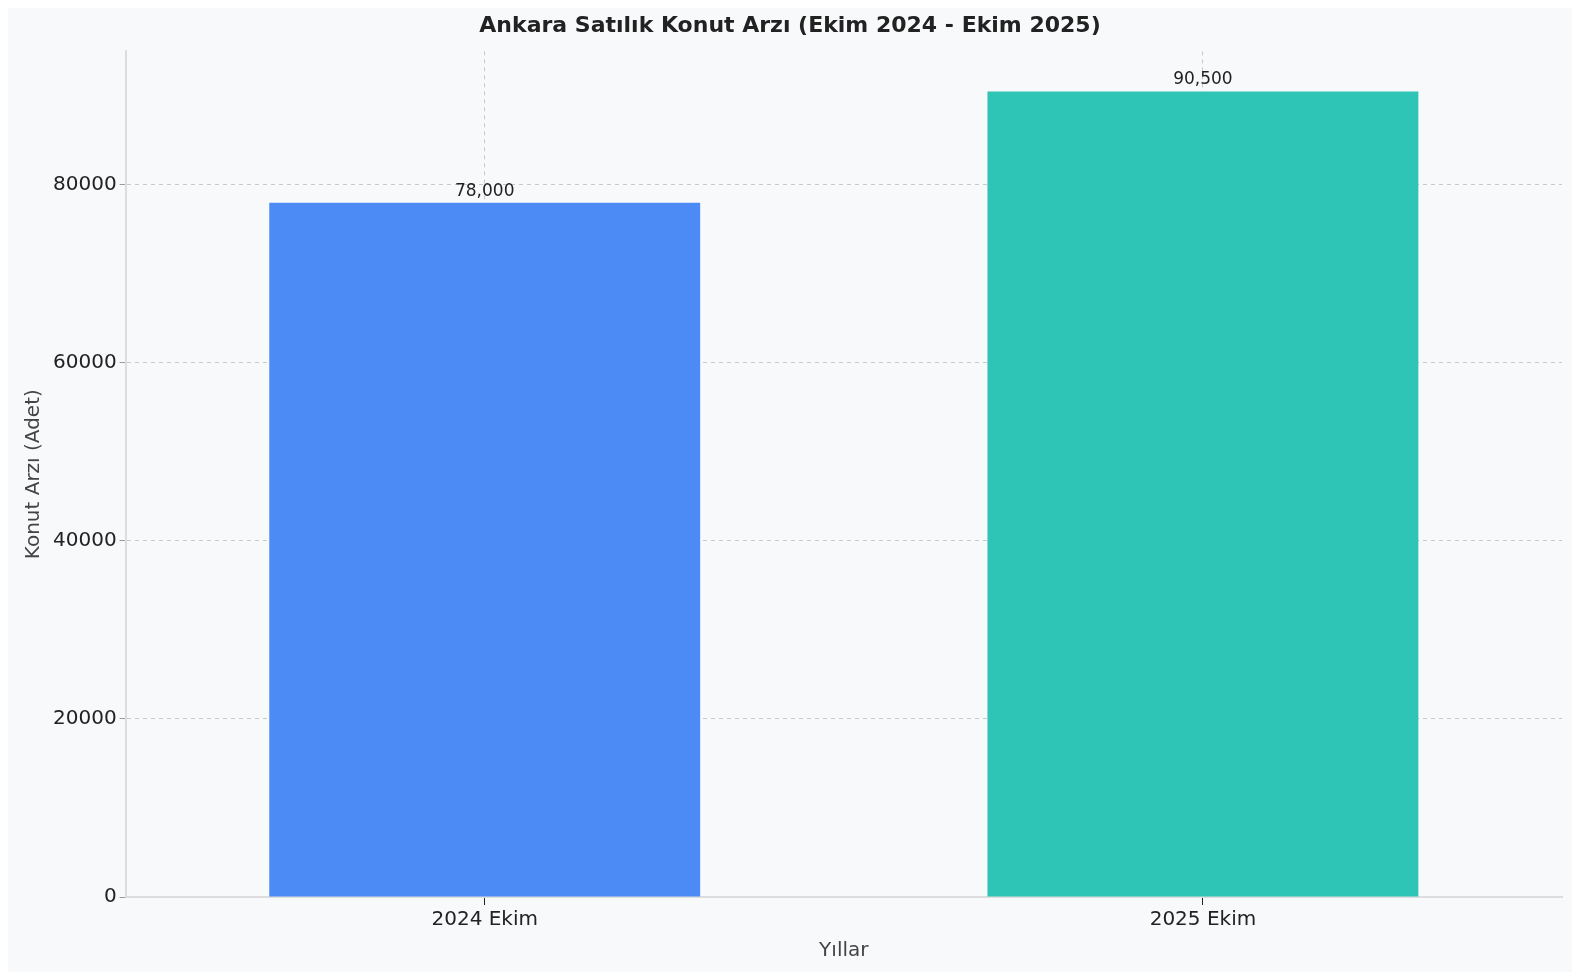 The height and width of the screenshot is (980, 1580). Describe the element at coordinates (85, 183) in the screenshot. I see `y-tick-label: 80000` at that location.